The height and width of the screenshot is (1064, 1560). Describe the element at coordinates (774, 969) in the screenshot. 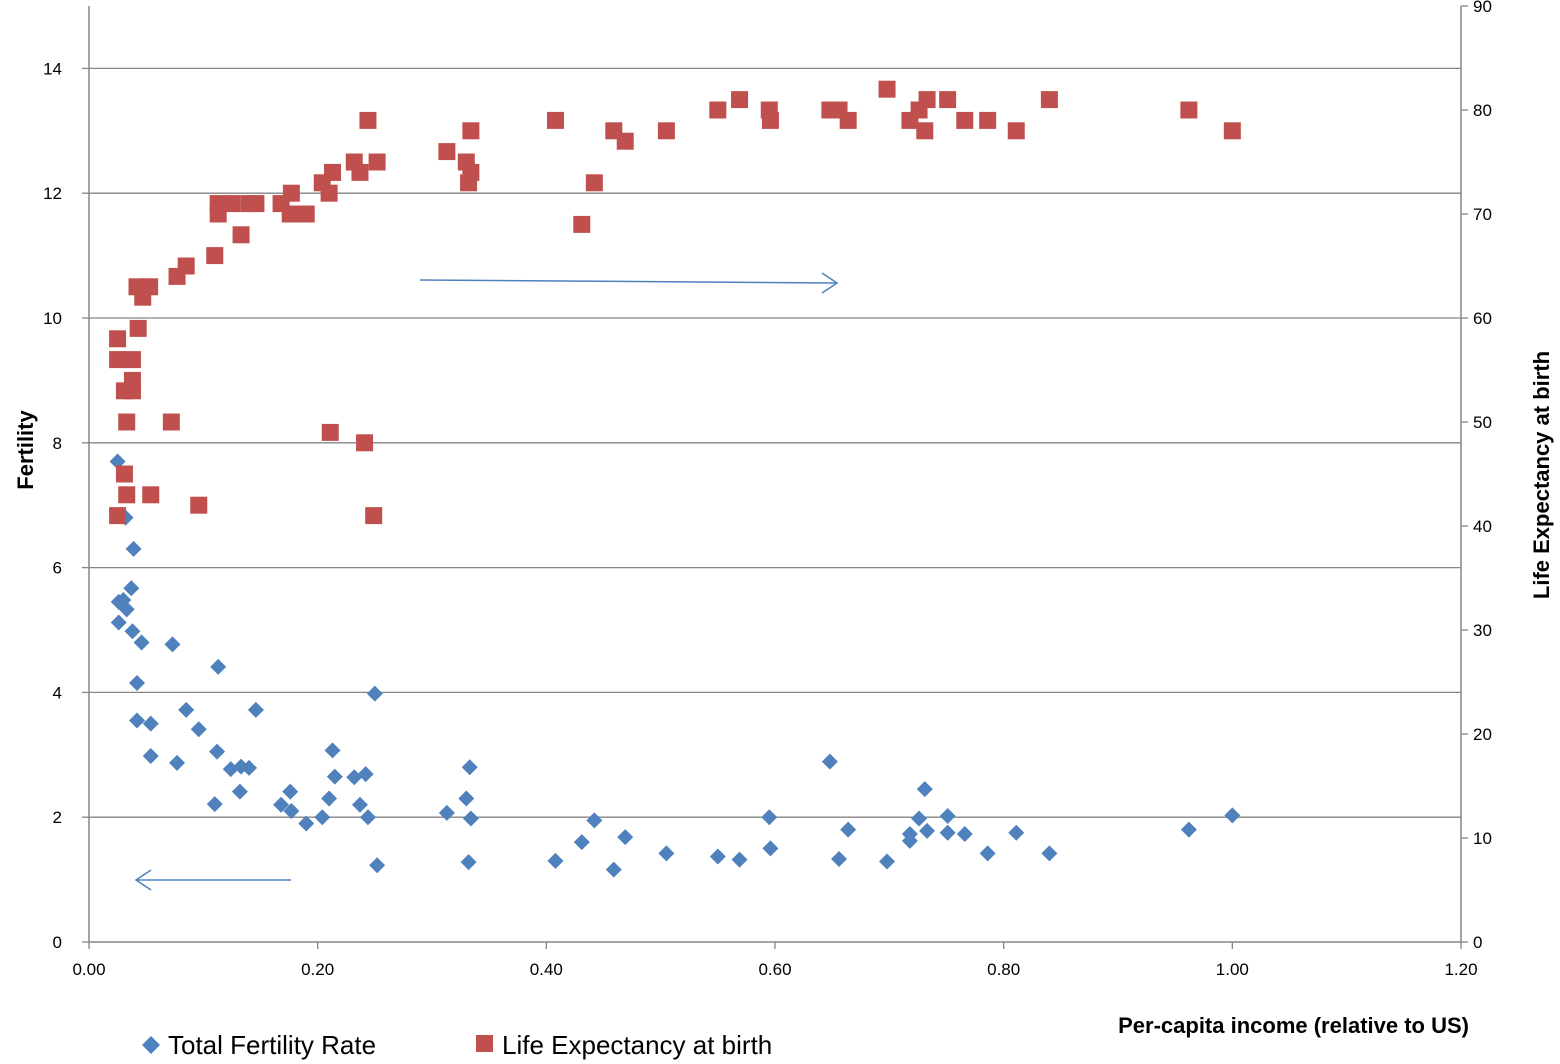

I see `x-tick-label: 0.60` at that location.